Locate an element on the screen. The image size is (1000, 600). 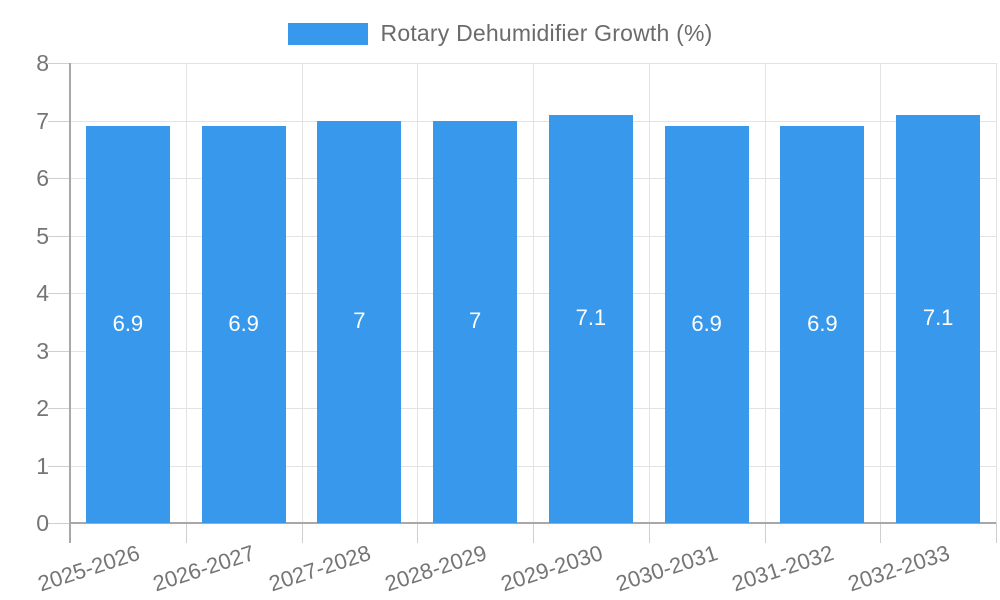
y-axis-tick-label: 7 is located at coordinates (42, 120).